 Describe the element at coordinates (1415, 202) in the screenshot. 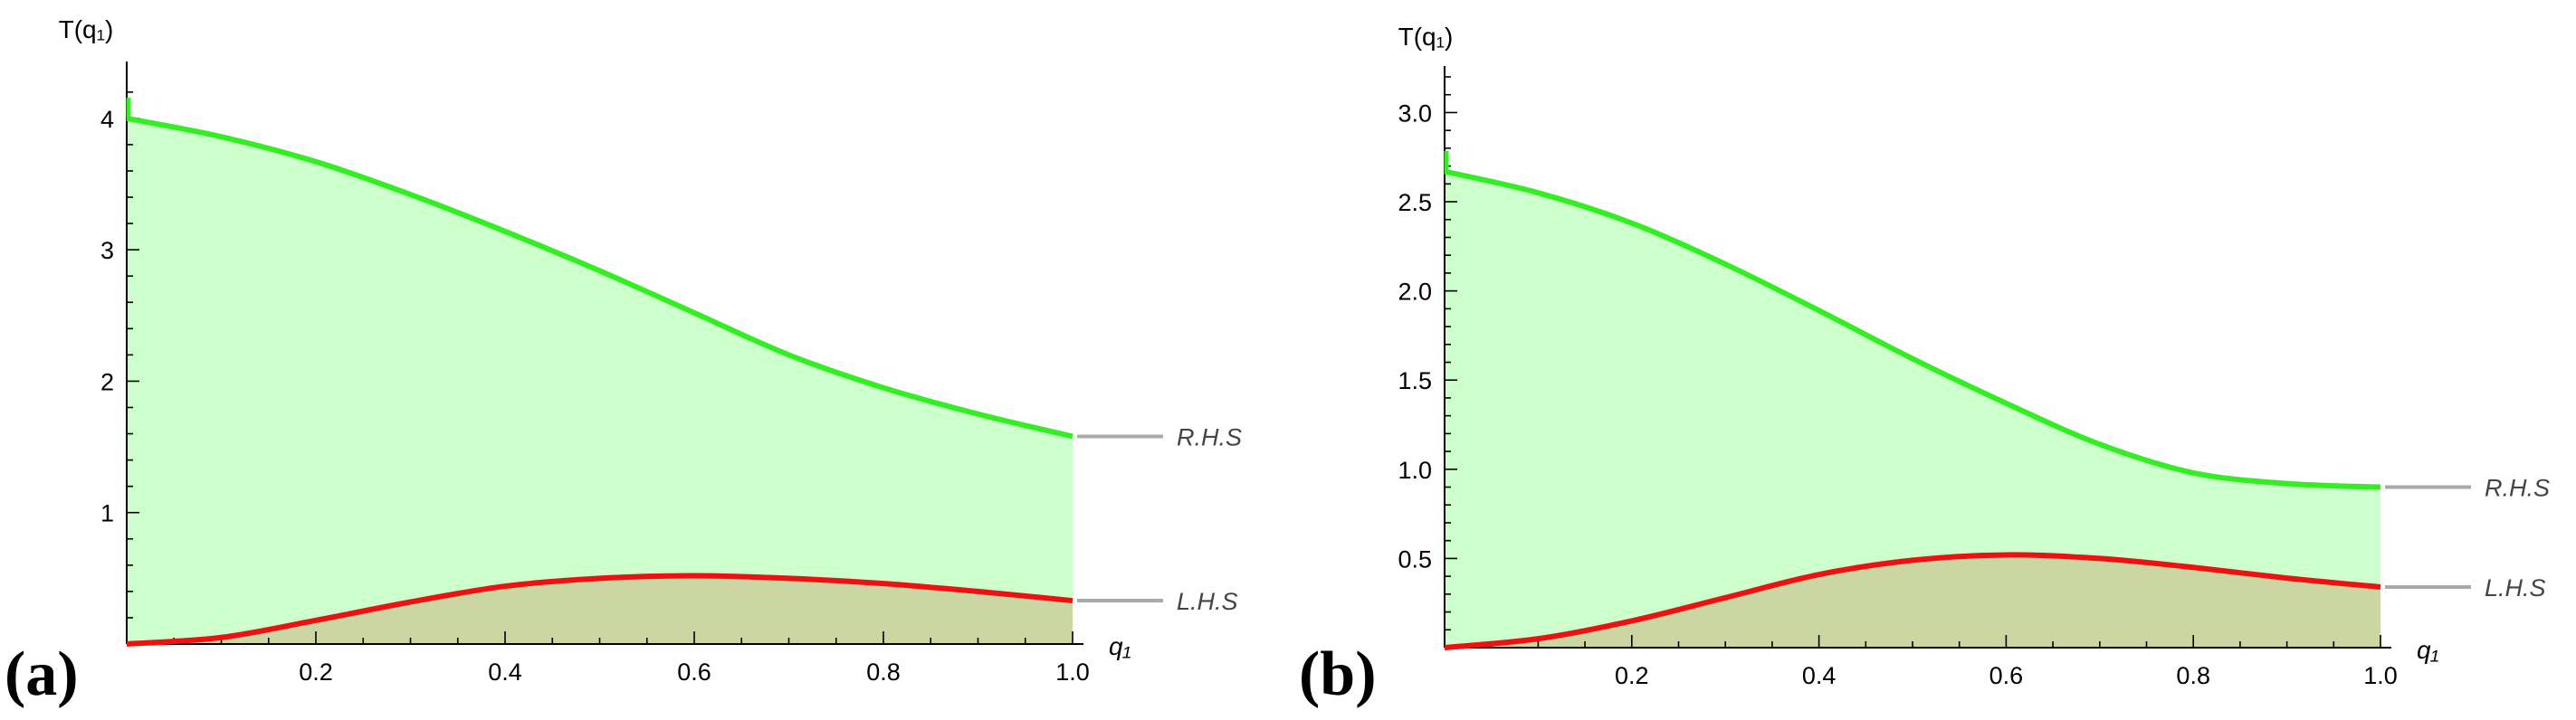

I see `y-tick-label: 2.5` at that location.